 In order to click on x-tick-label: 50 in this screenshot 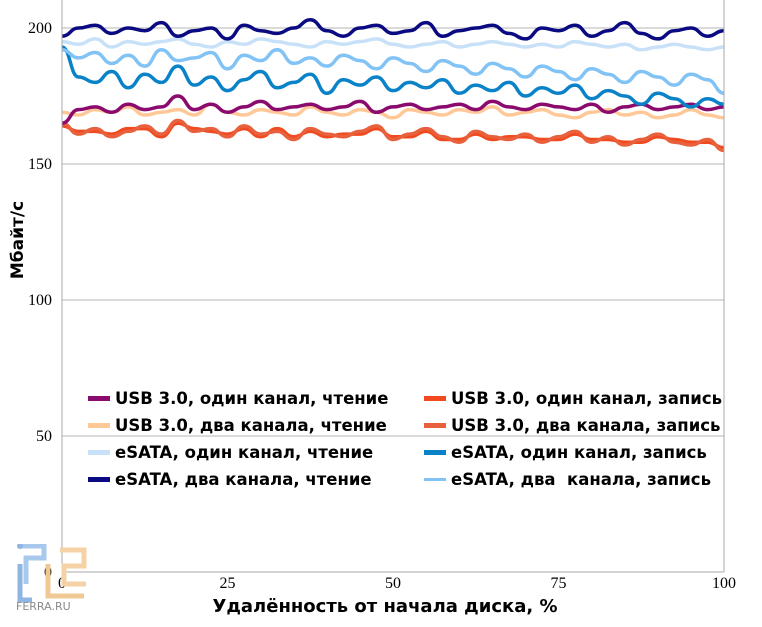, I will do `click(393, 583)`.